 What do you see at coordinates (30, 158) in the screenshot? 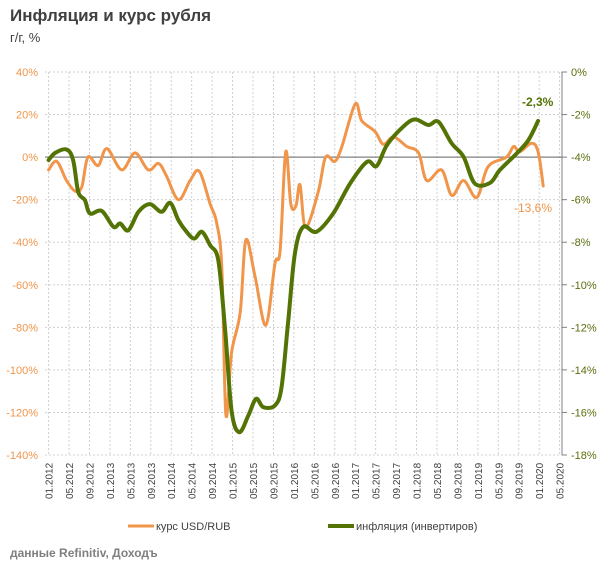
I see `left-tick-label: 0%` at bounding box center [30, 158].